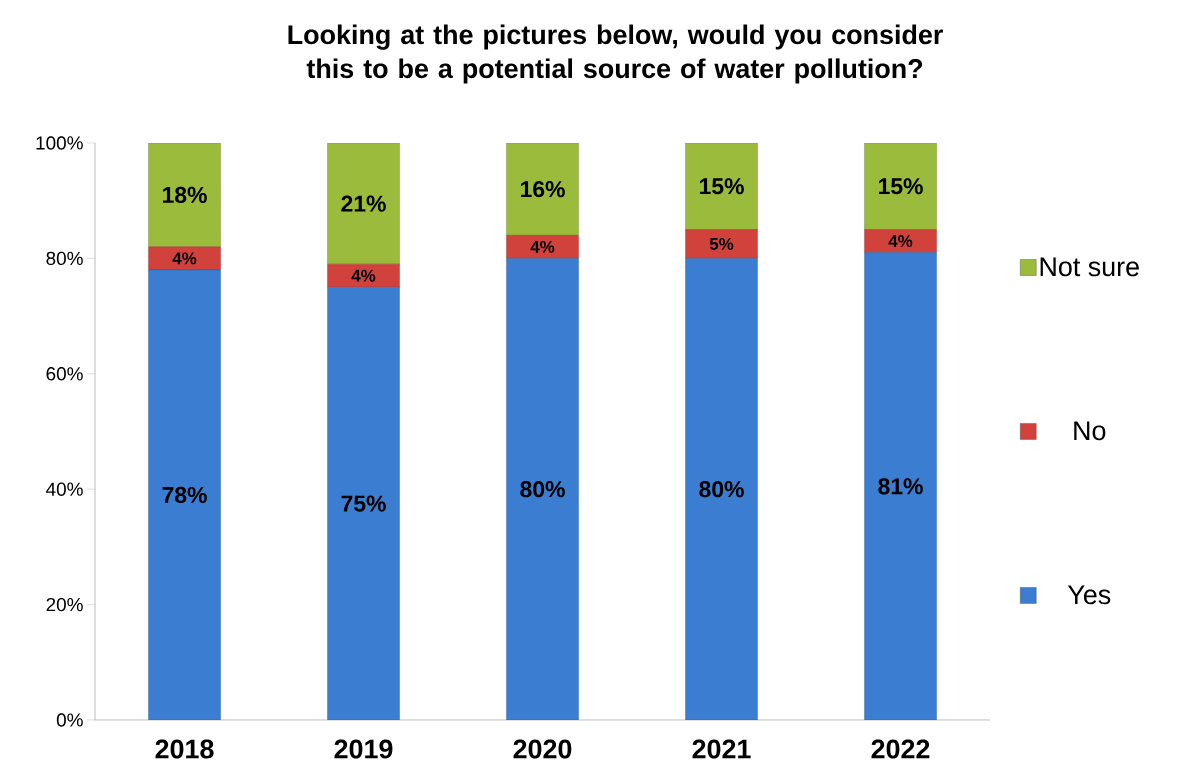  What do you see at coordinates (64, 258) in the screenshot?
I see `y-tick-label: 80%` at bounding box center [64, 258].